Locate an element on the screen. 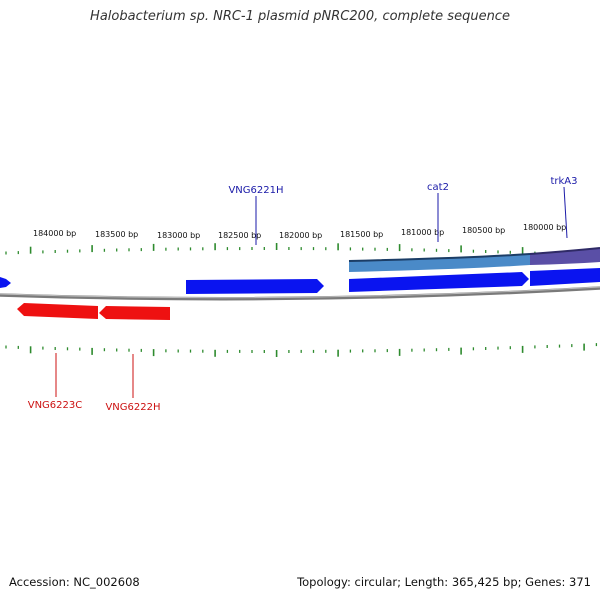  gene-label-leader is located at coordinates (565, 212).